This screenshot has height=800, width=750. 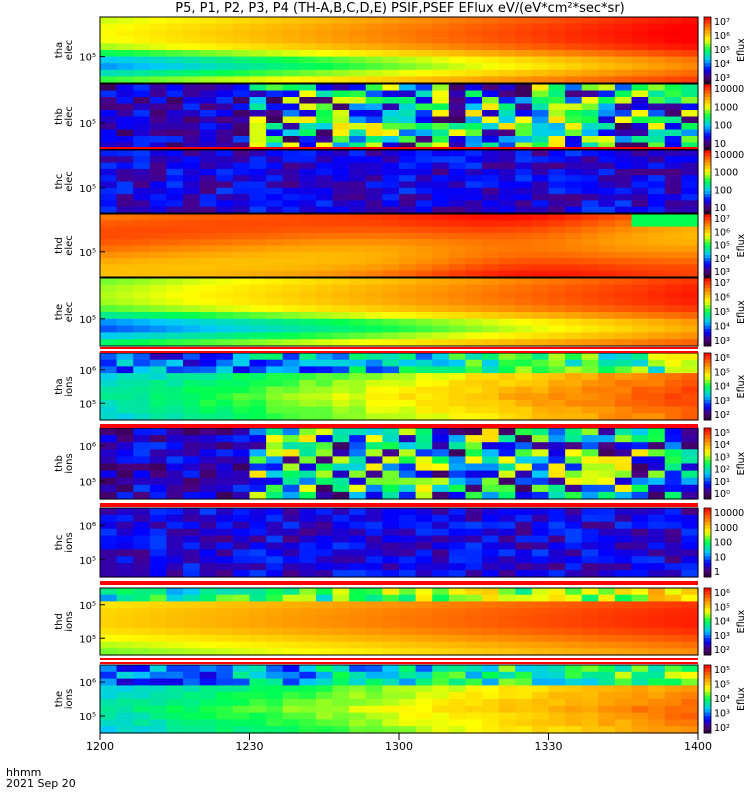 What do you see at coordinates (722, 593) in the screenshot?
I see `colorbar-tick-label: 10⁶` at bounding box center [722, 593].